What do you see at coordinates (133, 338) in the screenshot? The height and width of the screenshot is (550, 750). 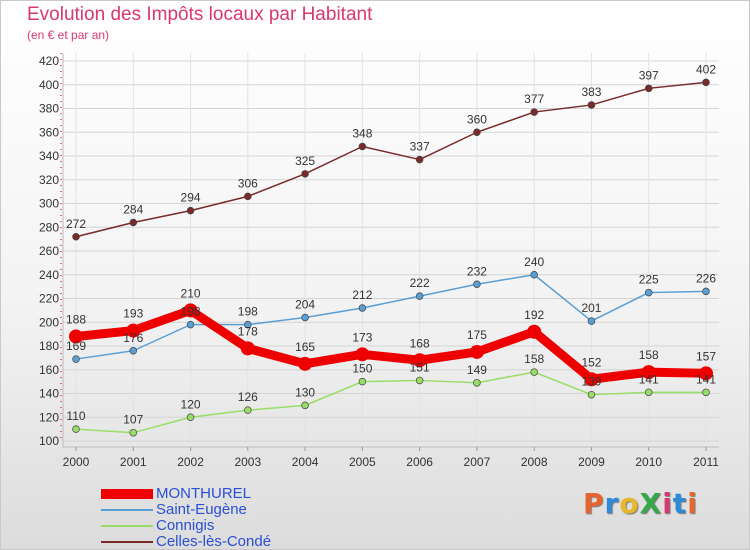 I see `data-label: 176` at bounding box center [133, 338].